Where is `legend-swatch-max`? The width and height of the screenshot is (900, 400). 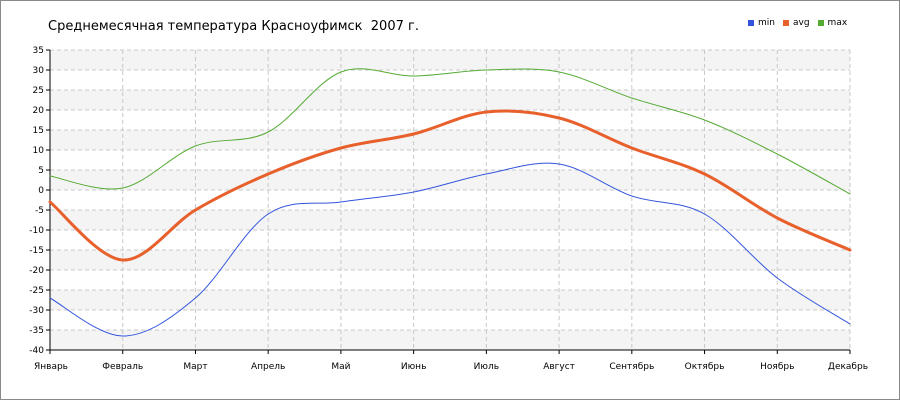 legend-swatch-max is located at coordinates (820, 23).